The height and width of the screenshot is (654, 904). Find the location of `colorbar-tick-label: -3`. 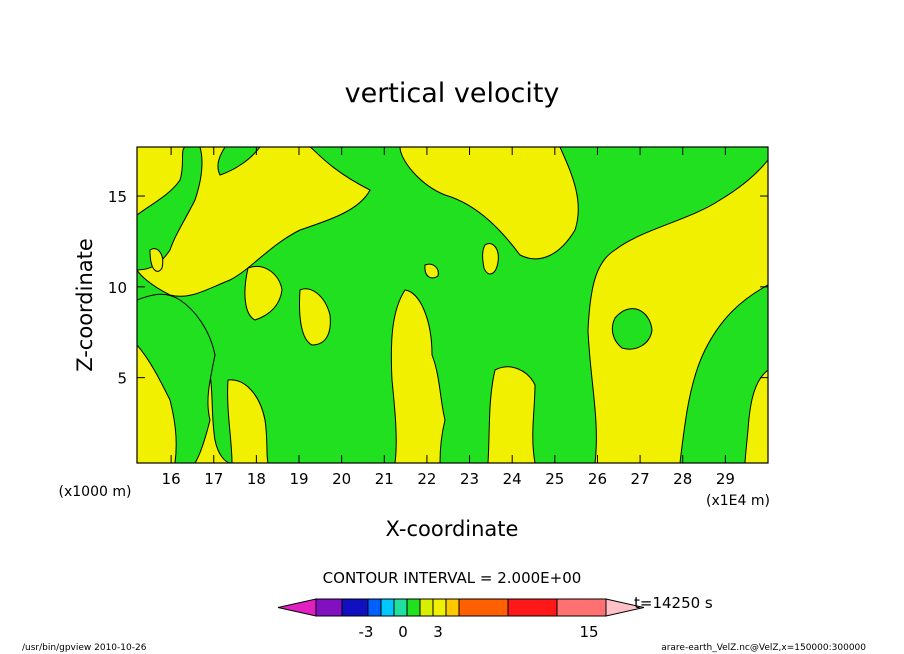

colorbar-tick-label: -3 is located at coordinates (366, 632).